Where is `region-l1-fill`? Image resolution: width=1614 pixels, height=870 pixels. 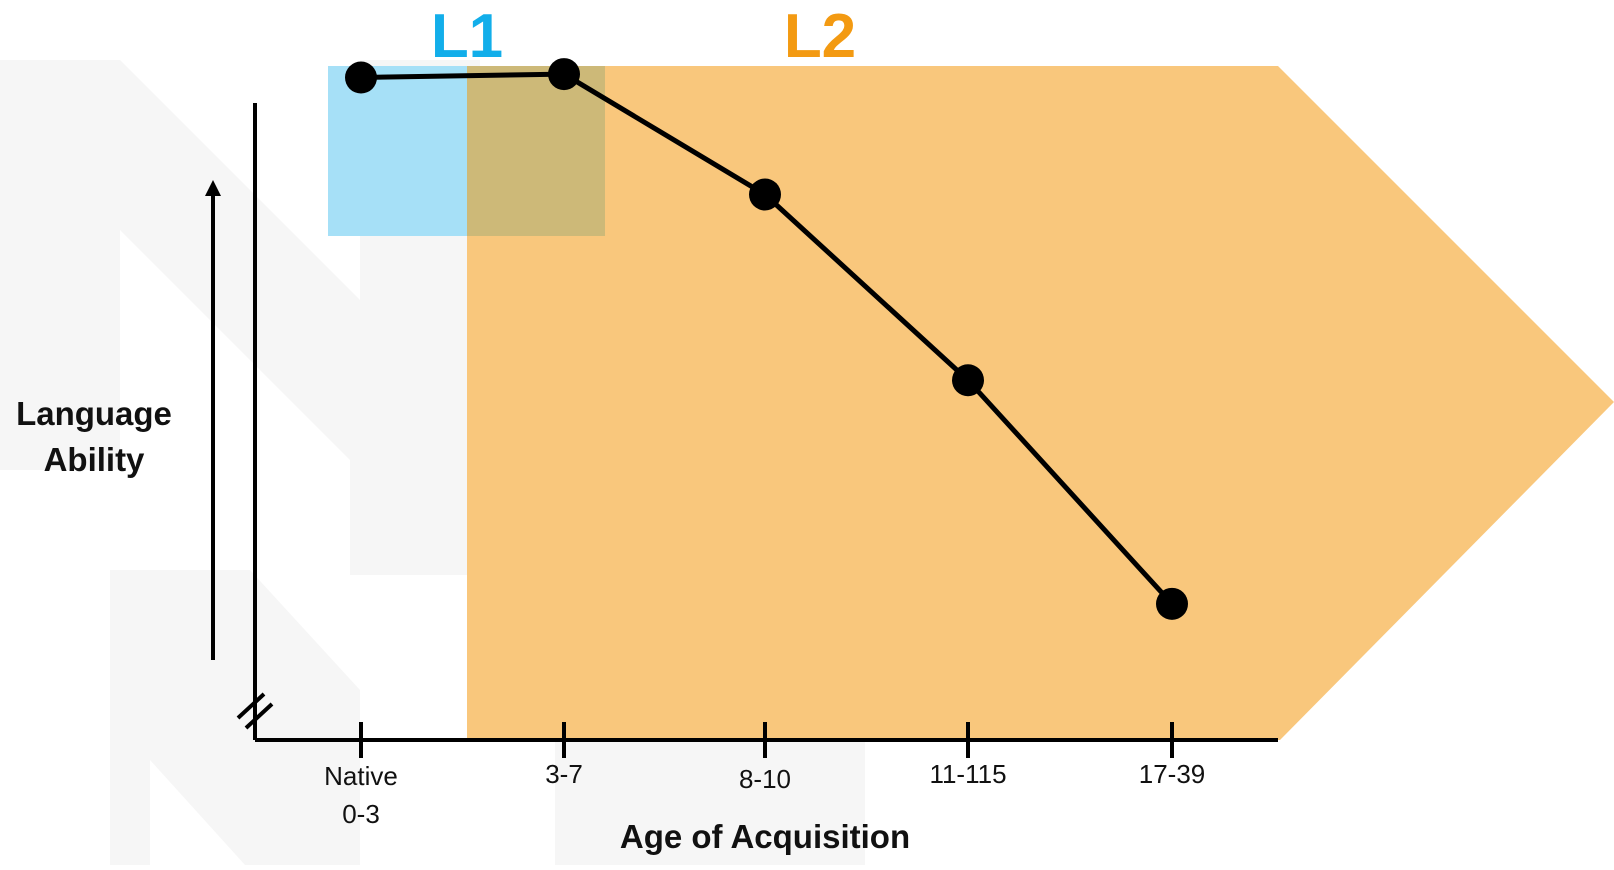 region-l1-fill is located at coordinates (397, 151).